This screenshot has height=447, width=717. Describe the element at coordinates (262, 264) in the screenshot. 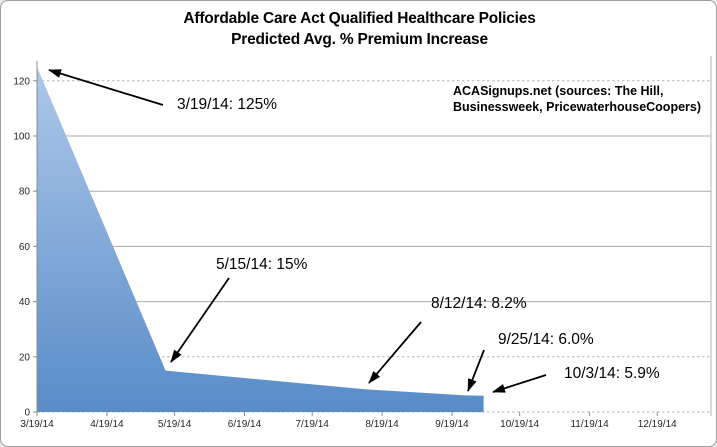

I see `annotation-label: 5/15/14: 15%` at that location.